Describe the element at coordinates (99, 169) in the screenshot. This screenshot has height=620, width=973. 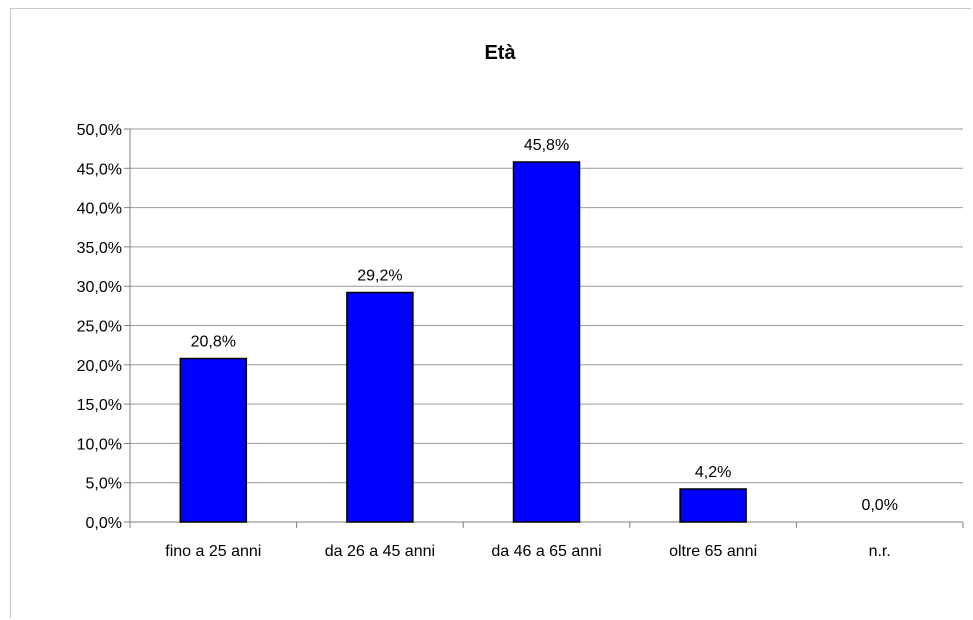
I see `y-tick-label: 45,0%` at that location.